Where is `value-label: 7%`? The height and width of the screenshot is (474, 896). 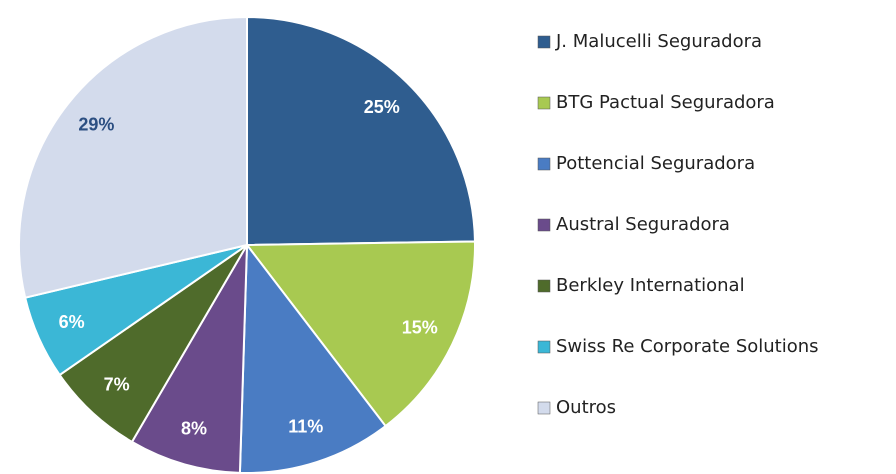
value-label: 7% is located at coordinates (117, 385).